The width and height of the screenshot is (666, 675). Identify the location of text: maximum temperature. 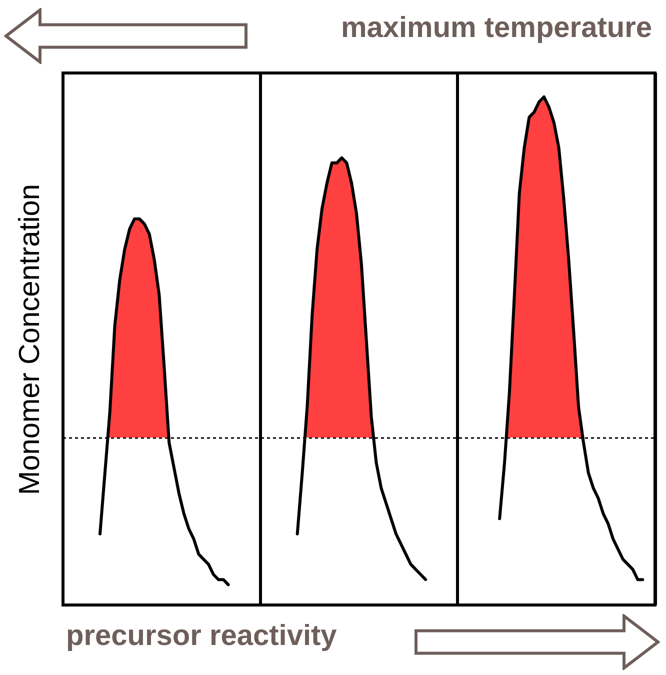
(496, 28).